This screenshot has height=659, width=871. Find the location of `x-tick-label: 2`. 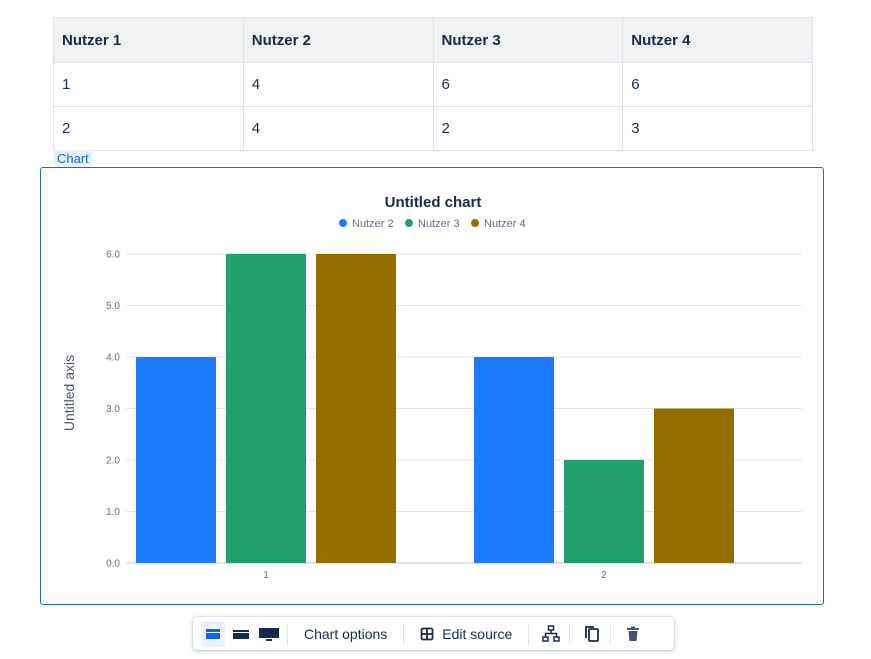

x-tick-label: 2 is located at coordinates (604, 575).